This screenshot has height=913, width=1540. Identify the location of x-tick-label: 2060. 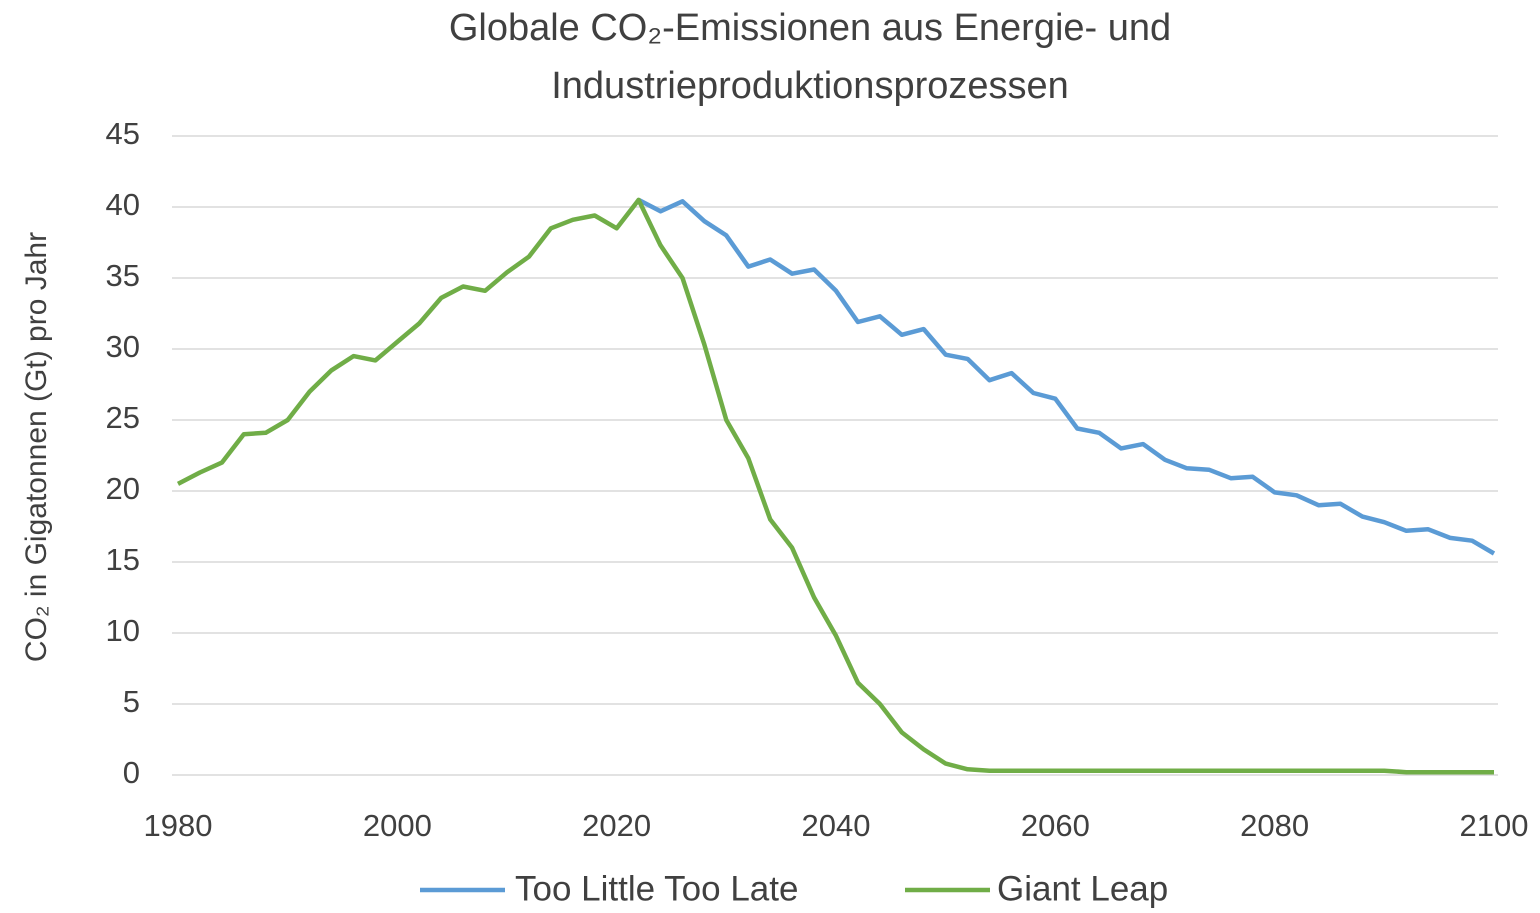
(1055, 825).